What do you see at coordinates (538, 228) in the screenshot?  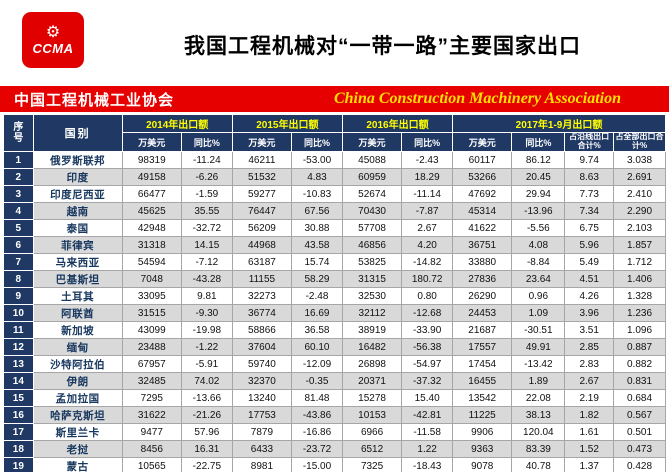 I see `row-value: -5.56` at bounding box center [538, 228].